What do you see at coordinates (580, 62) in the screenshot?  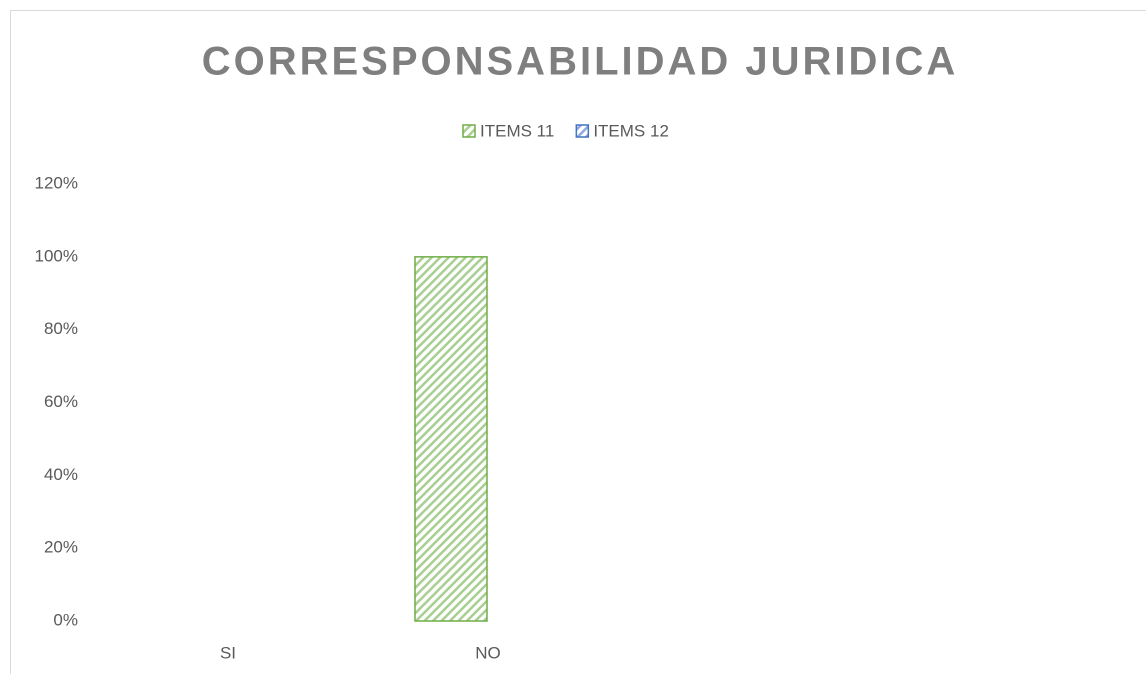 I see `chart-title: CORRESPONSABILIDAD JURIDICA` at bounding box center [580, 62].